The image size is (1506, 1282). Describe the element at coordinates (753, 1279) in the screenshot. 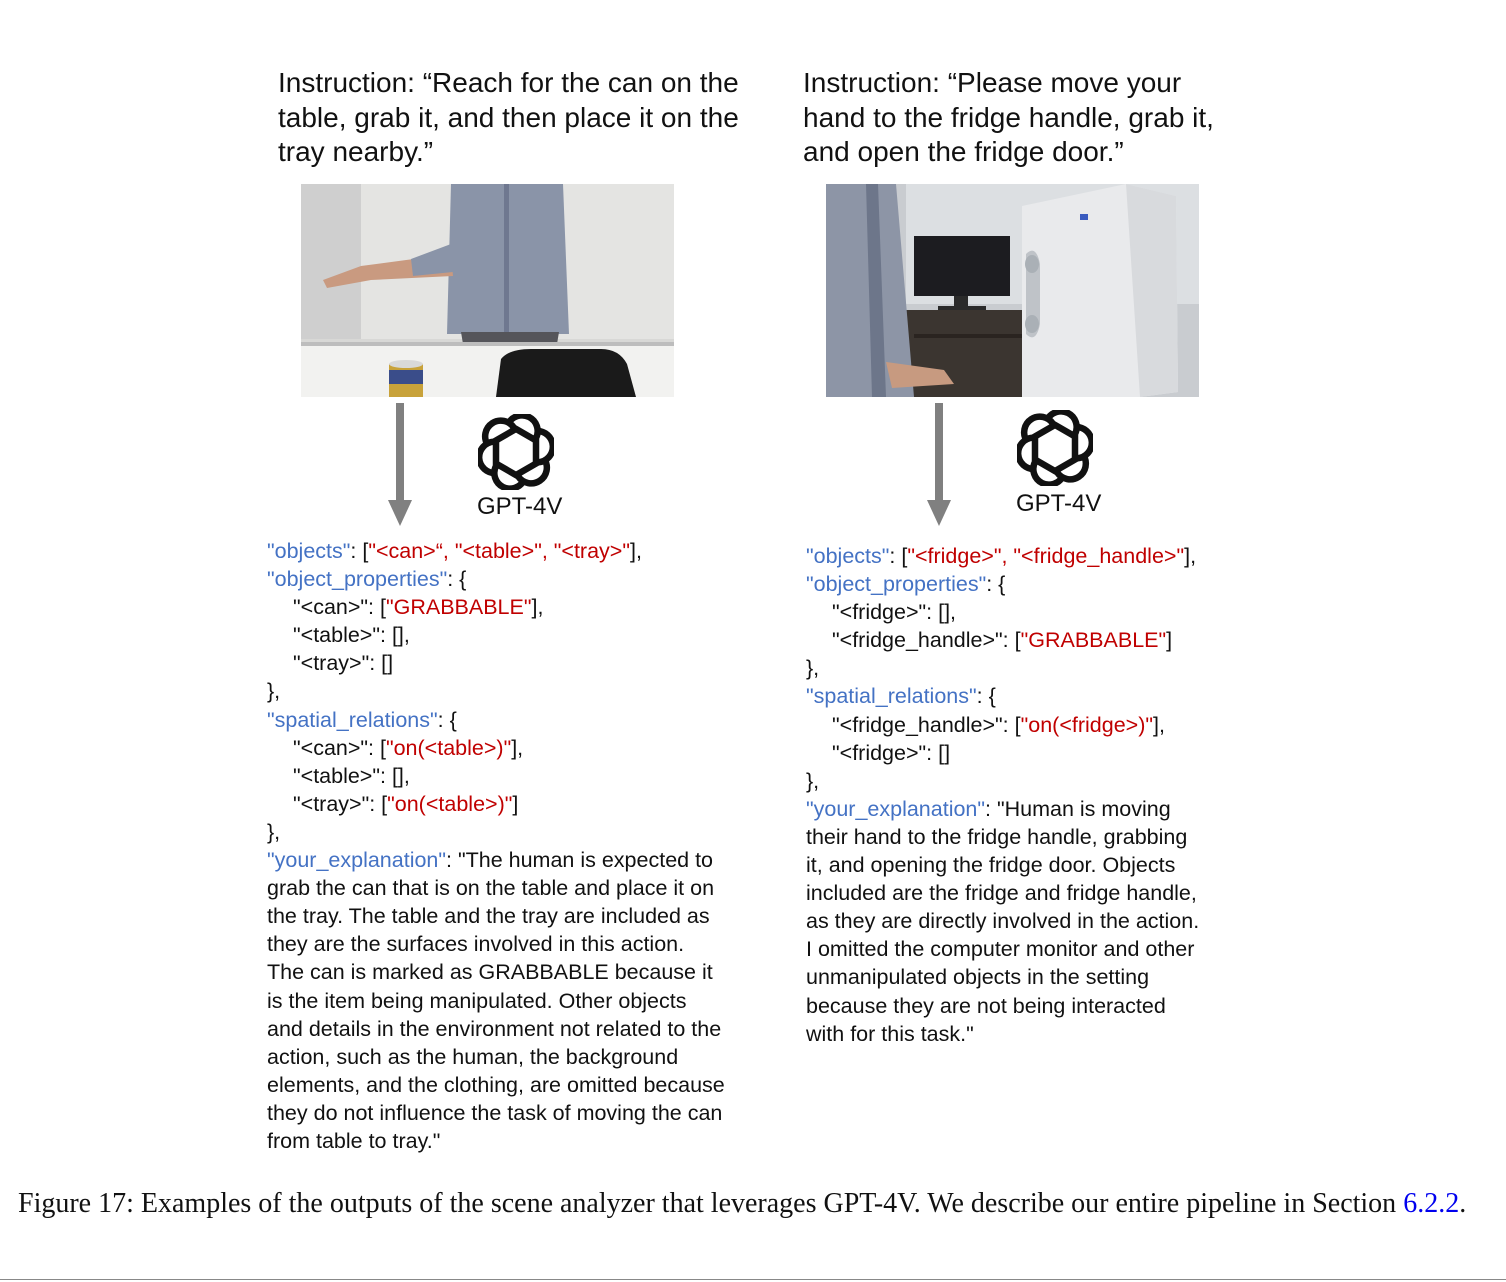

I see `bottom-divider` at that location.